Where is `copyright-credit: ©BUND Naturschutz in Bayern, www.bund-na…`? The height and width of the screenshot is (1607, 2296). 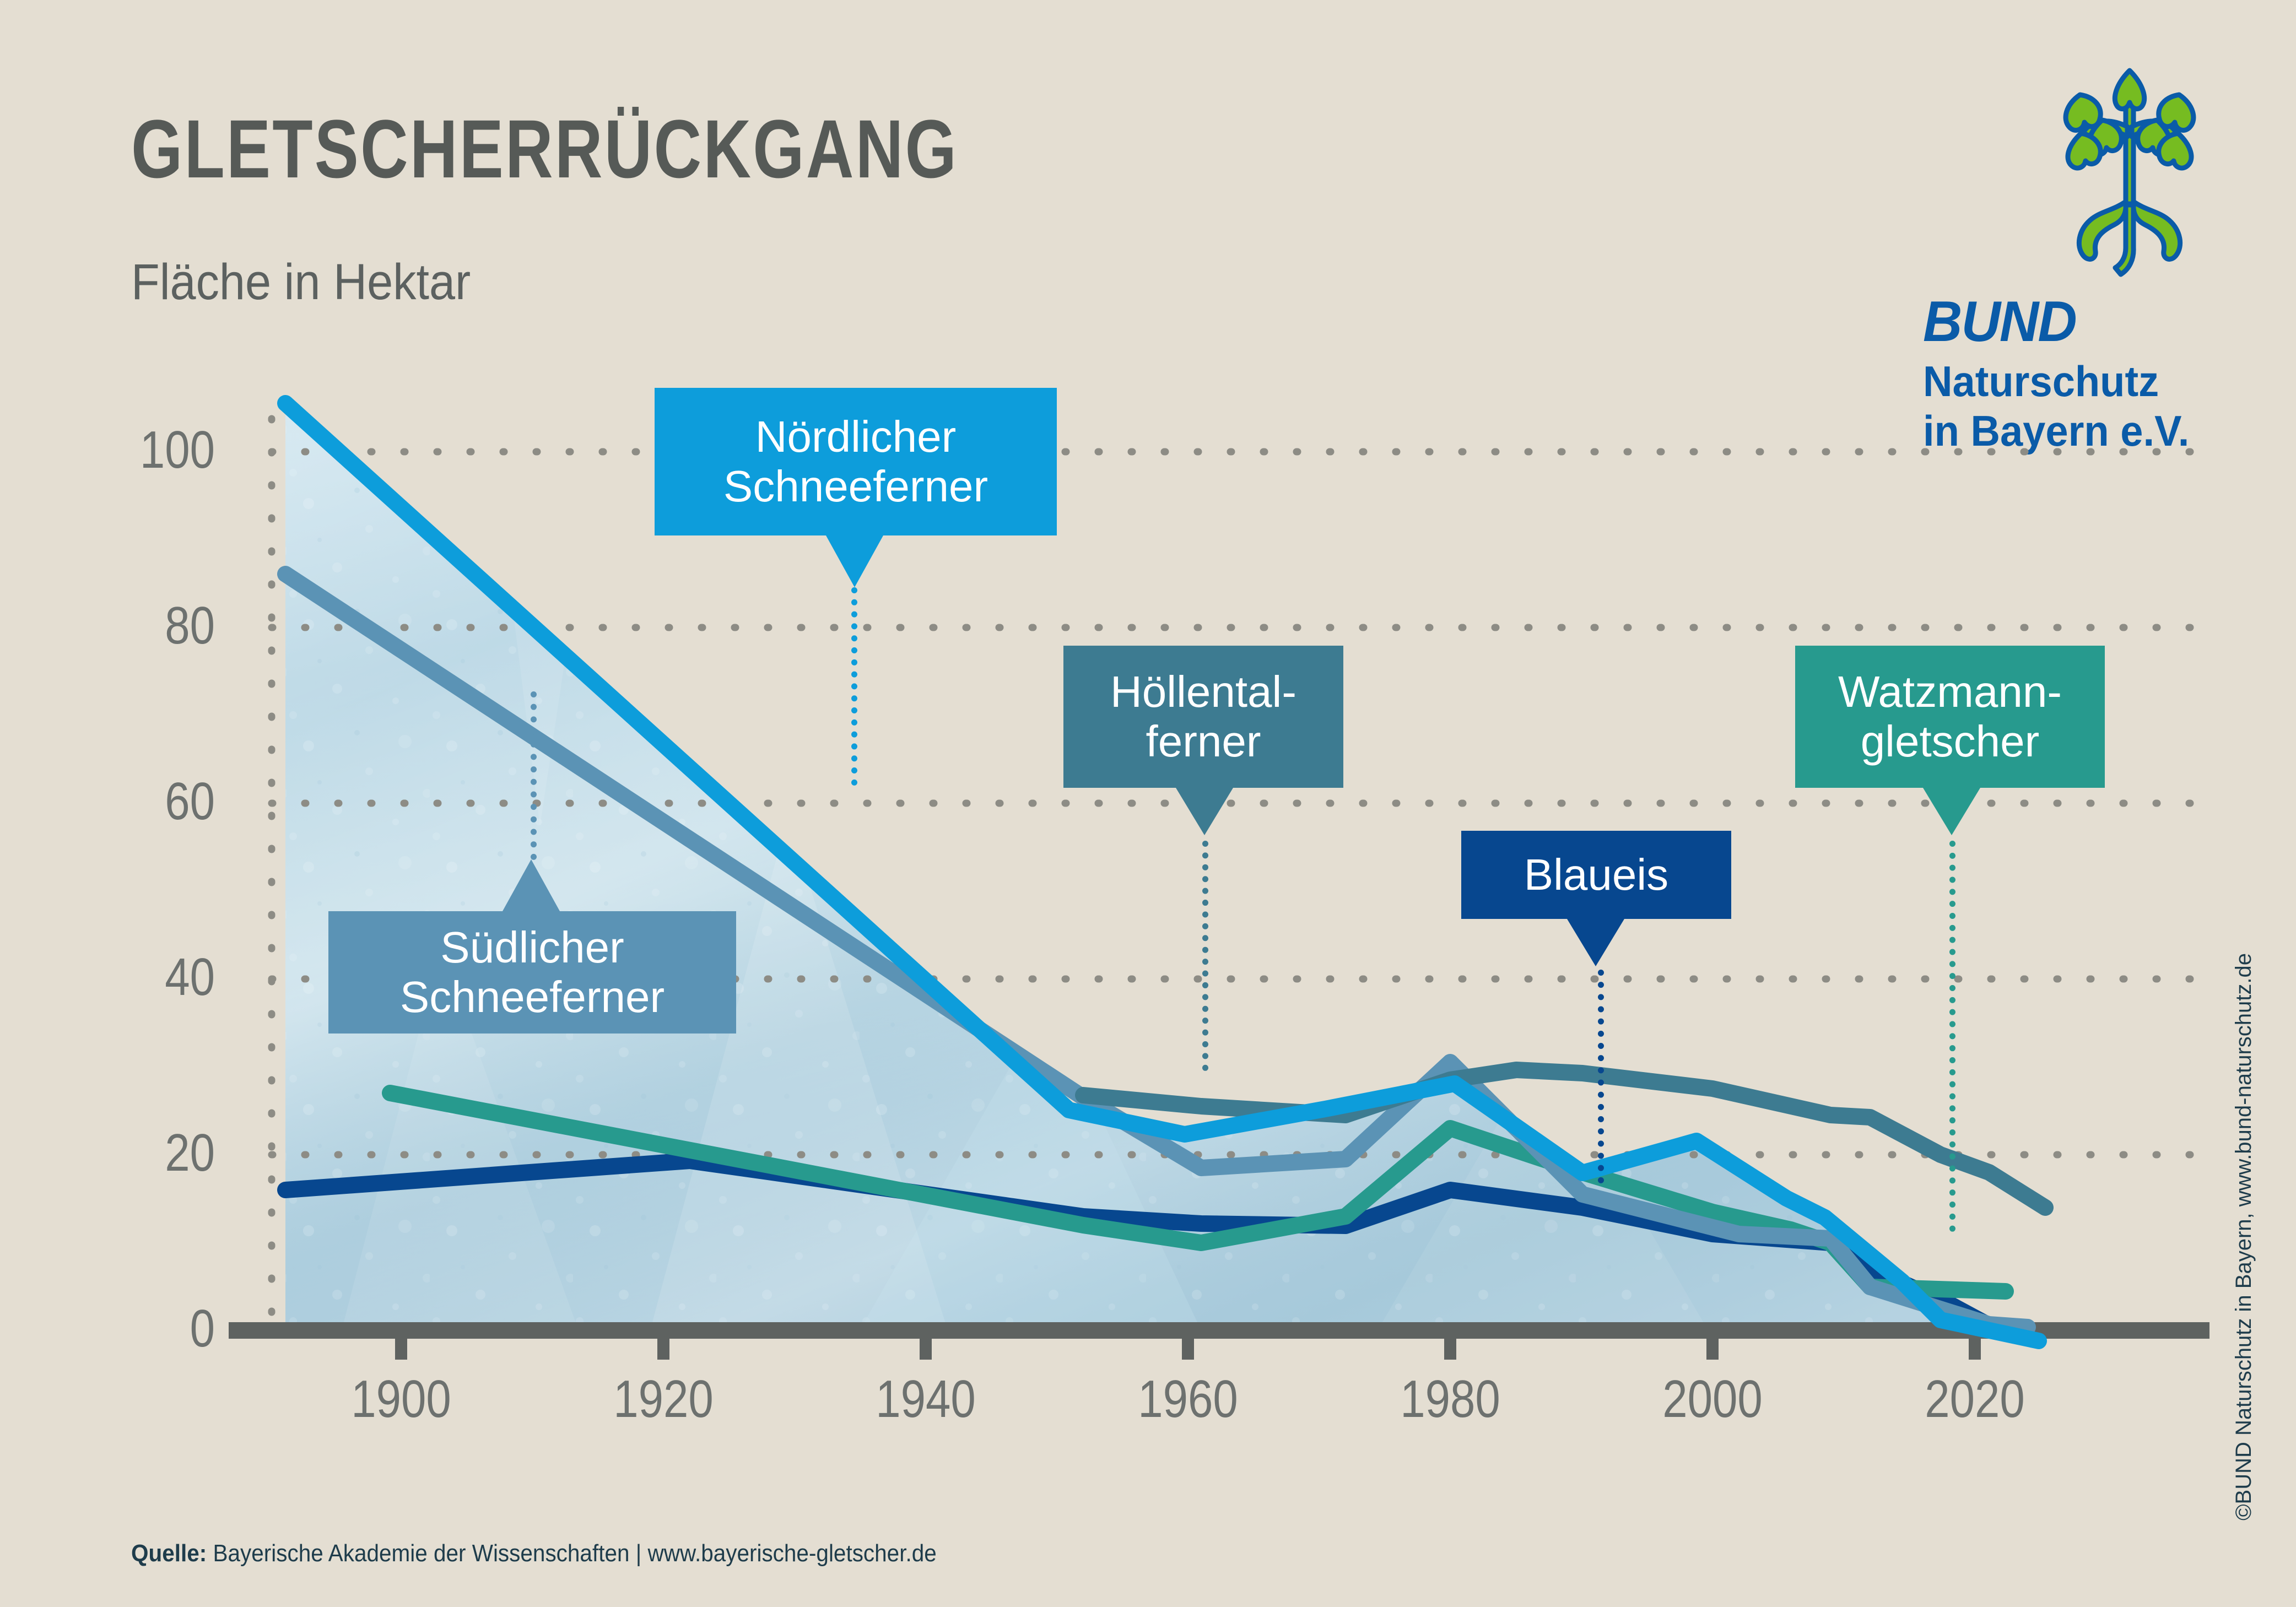
copyright-credit: ©BUND Naturschutz in Bayern, www.bund-na… is located at coordinates (2244, 1237).